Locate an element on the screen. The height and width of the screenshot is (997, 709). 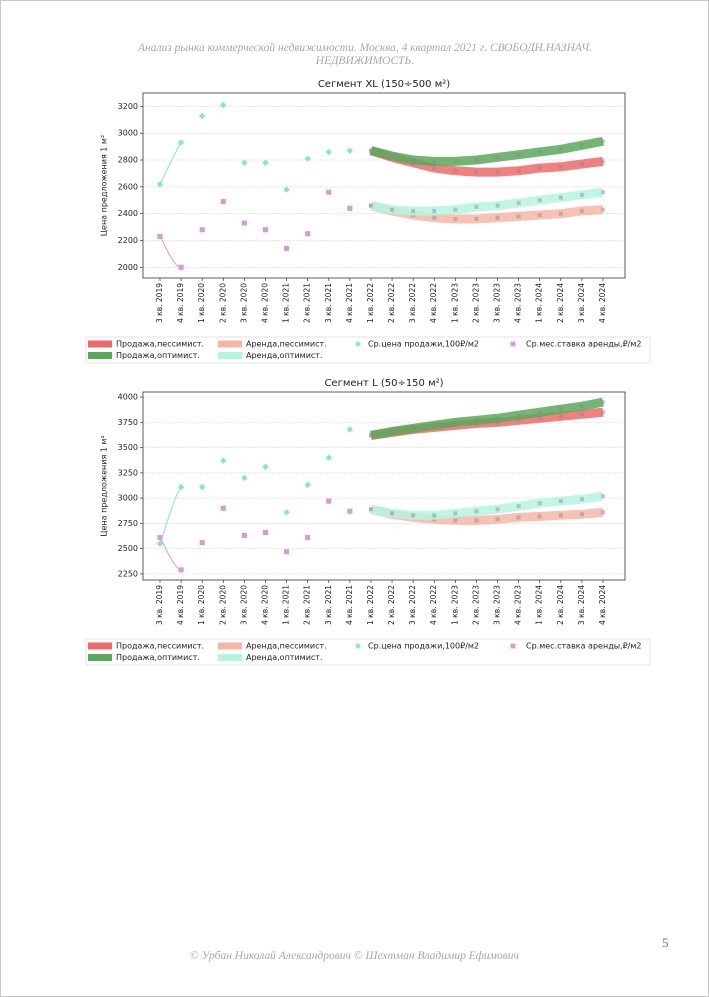
plot-frame is located at coordinates (384, 185).